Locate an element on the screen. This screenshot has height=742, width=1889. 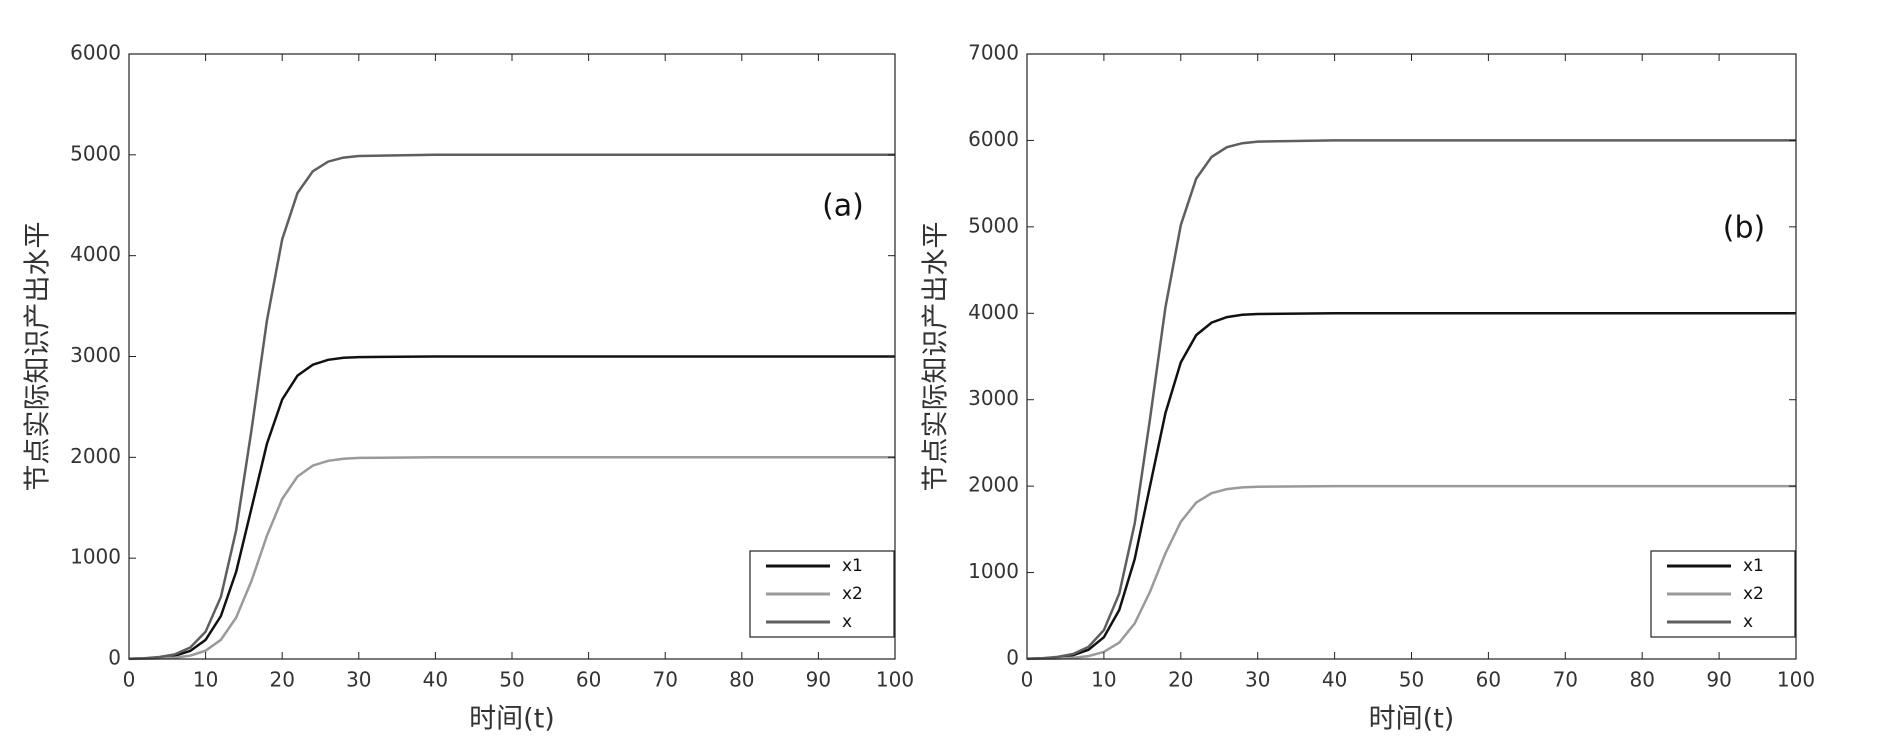
annotation: (b) is located at coordinates (1744, 228).